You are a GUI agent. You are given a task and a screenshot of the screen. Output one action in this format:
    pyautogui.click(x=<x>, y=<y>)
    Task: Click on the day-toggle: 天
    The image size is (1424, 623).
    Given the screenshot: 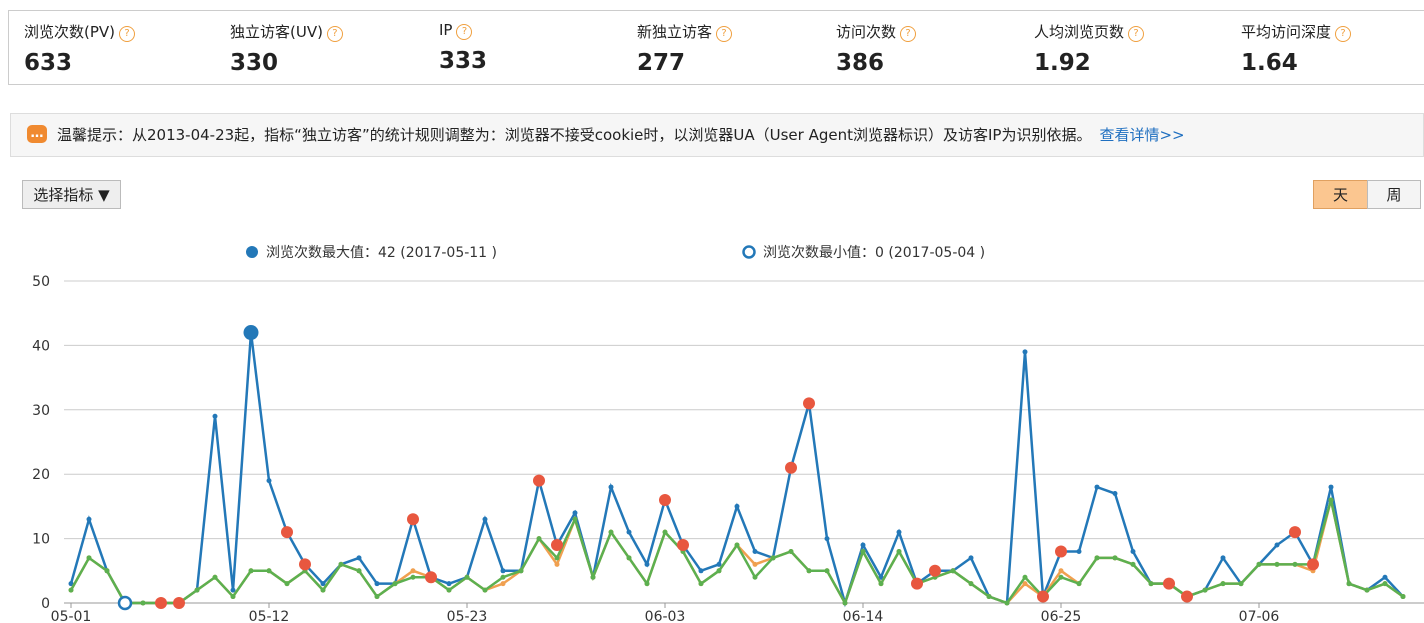 What is the action you would take?
    pyautogui.click(x=1340, y=194)
    